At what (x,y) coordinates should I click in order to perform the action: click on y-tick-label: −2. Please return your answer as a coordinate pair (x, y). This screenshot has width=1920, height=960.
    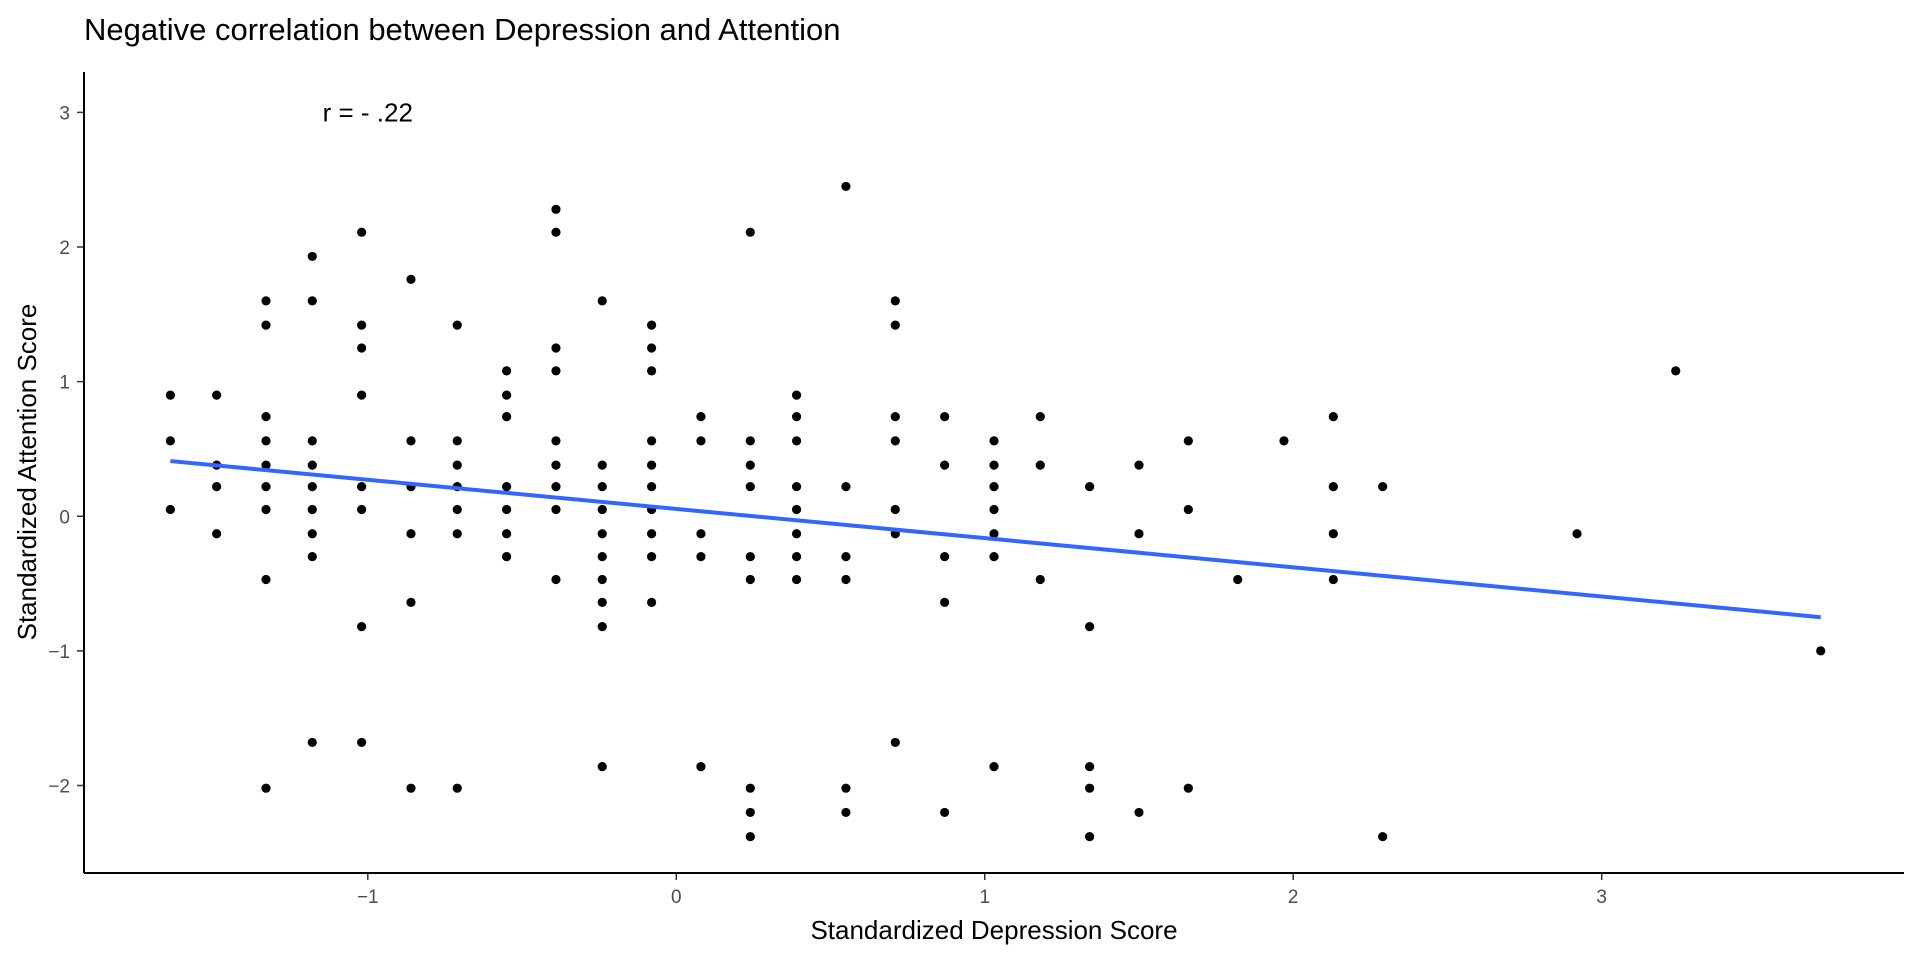
    Looking at the image, I should click on (59, 786).